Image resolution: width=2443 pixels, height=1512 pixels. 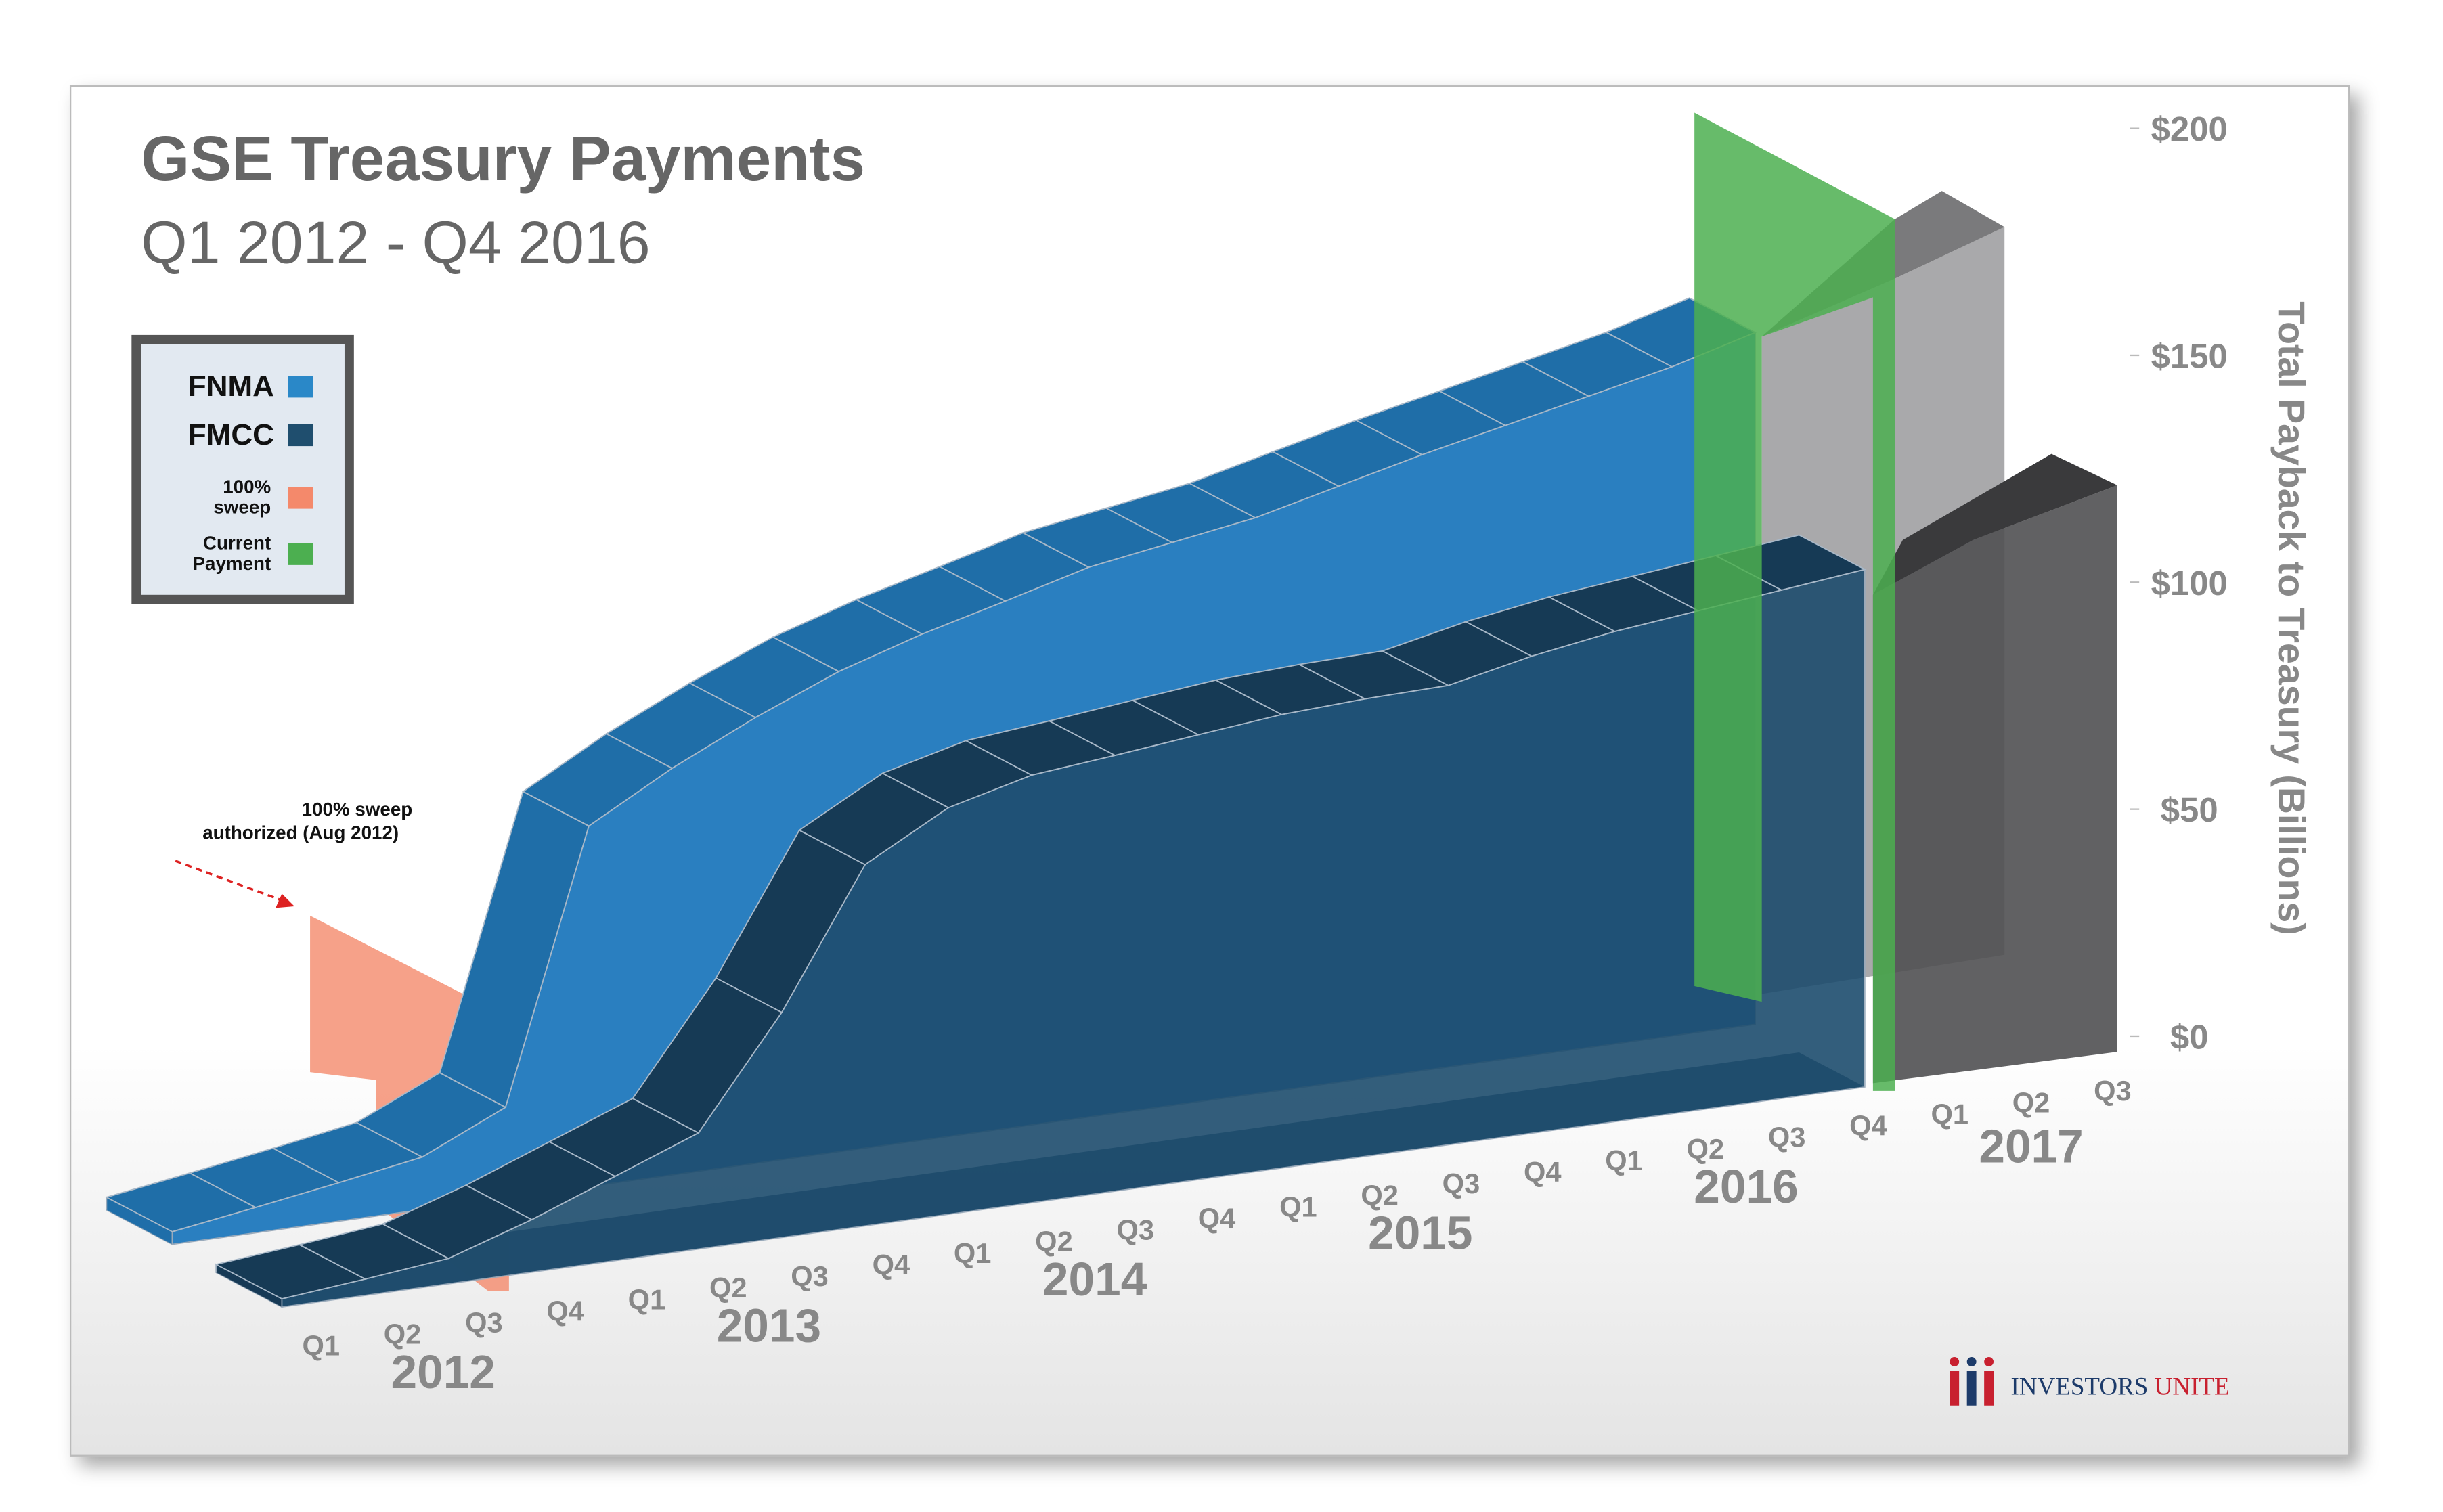 What do you see at coordinates (237, 543) in the screenshot?
I see `legend-label: Current` at bounding box center [237, 543].